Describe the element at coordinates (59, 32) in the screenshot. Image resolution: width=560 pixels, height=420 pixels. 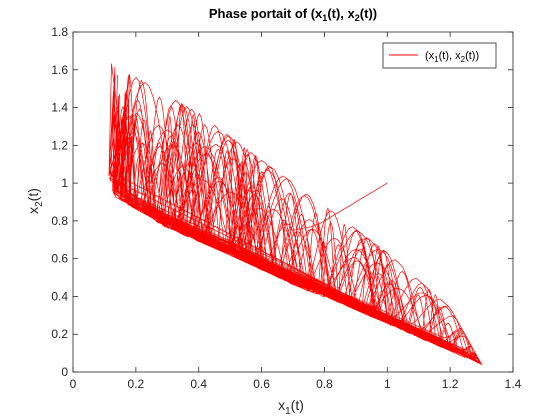
I see `y-tick-label: 1.8` at that location.